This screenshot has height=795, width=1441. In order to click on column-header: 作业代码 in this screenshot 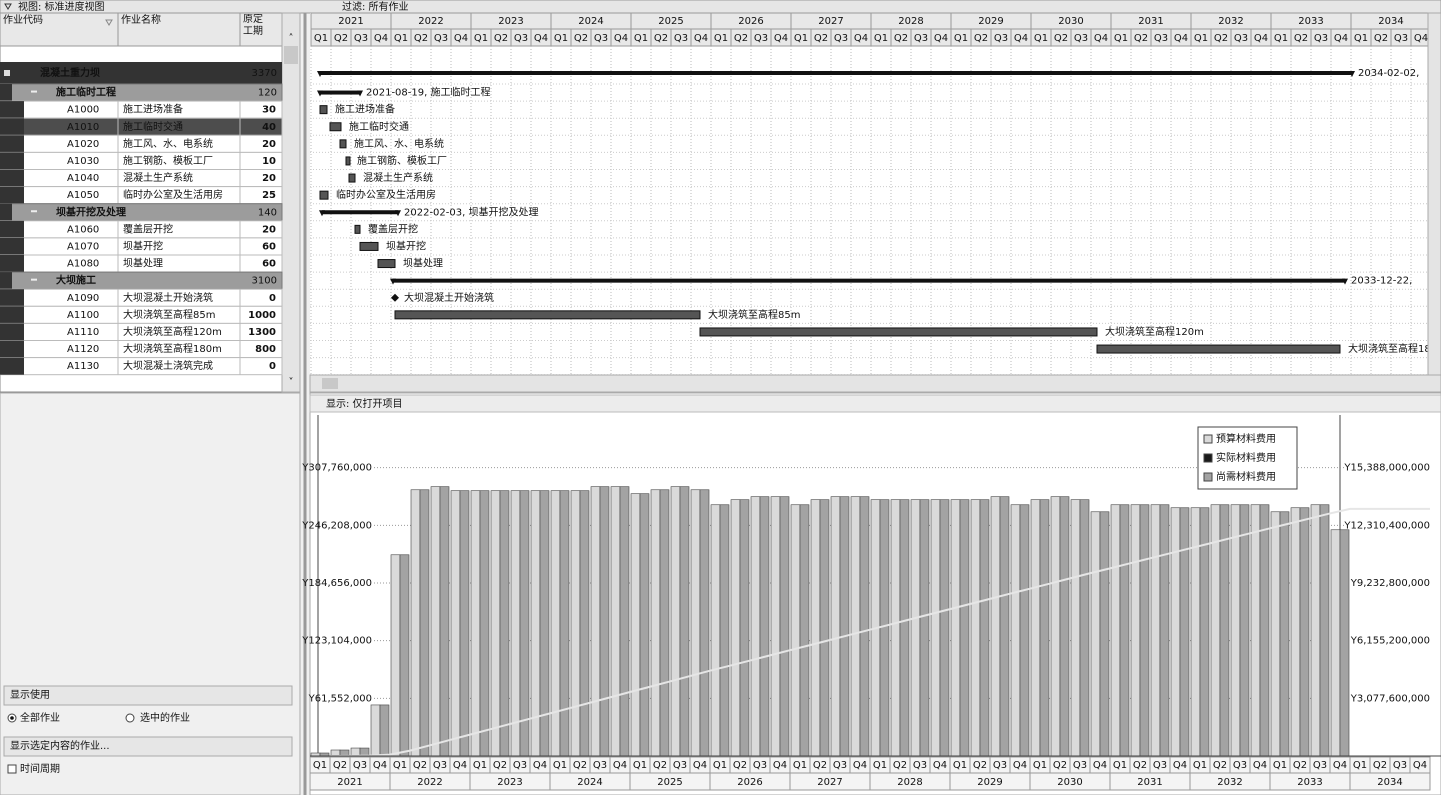, I will do `click(23, 20)`.